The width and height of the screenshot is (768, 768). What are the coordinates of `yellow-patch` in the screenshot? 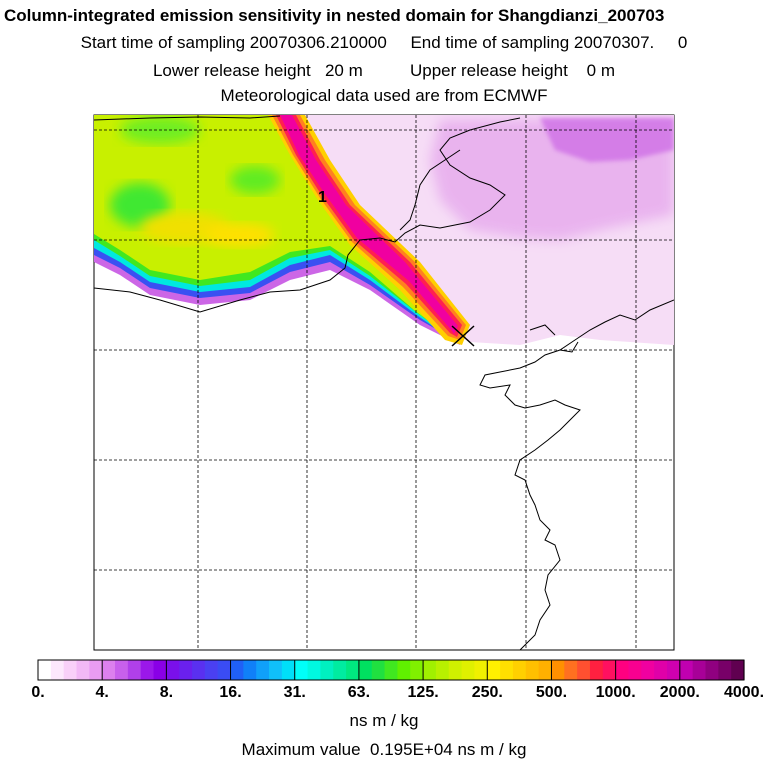 It's located at (240, 235).